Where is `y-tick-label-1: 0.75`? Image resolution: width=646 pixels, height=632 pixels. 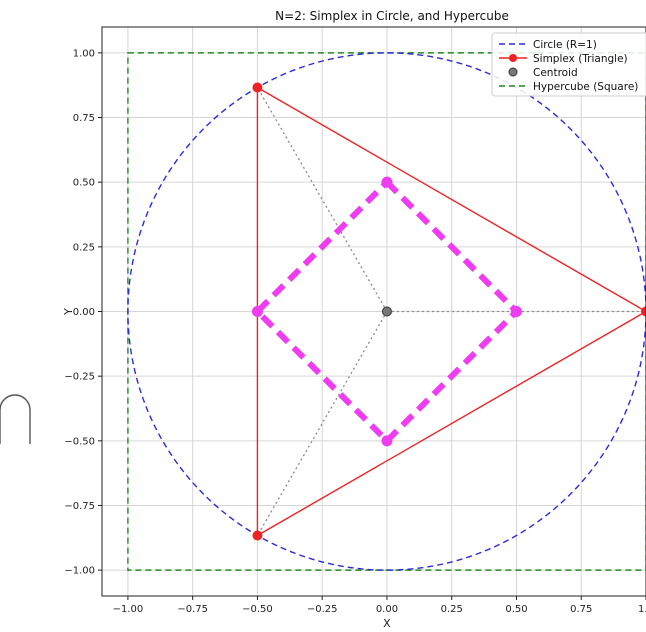
y-tick-label-1: 0.75 is located at coordinates (84, 118).